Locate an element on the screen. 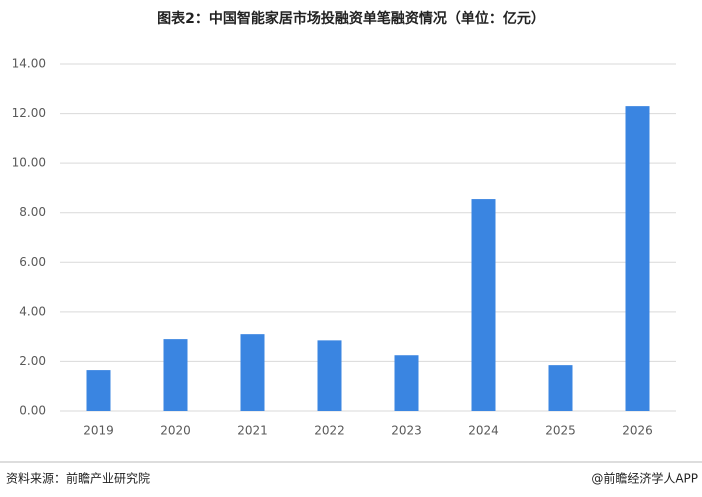 The image size is (702, 497). x-tick-label: 2026 is located at coordinates (637, 431).